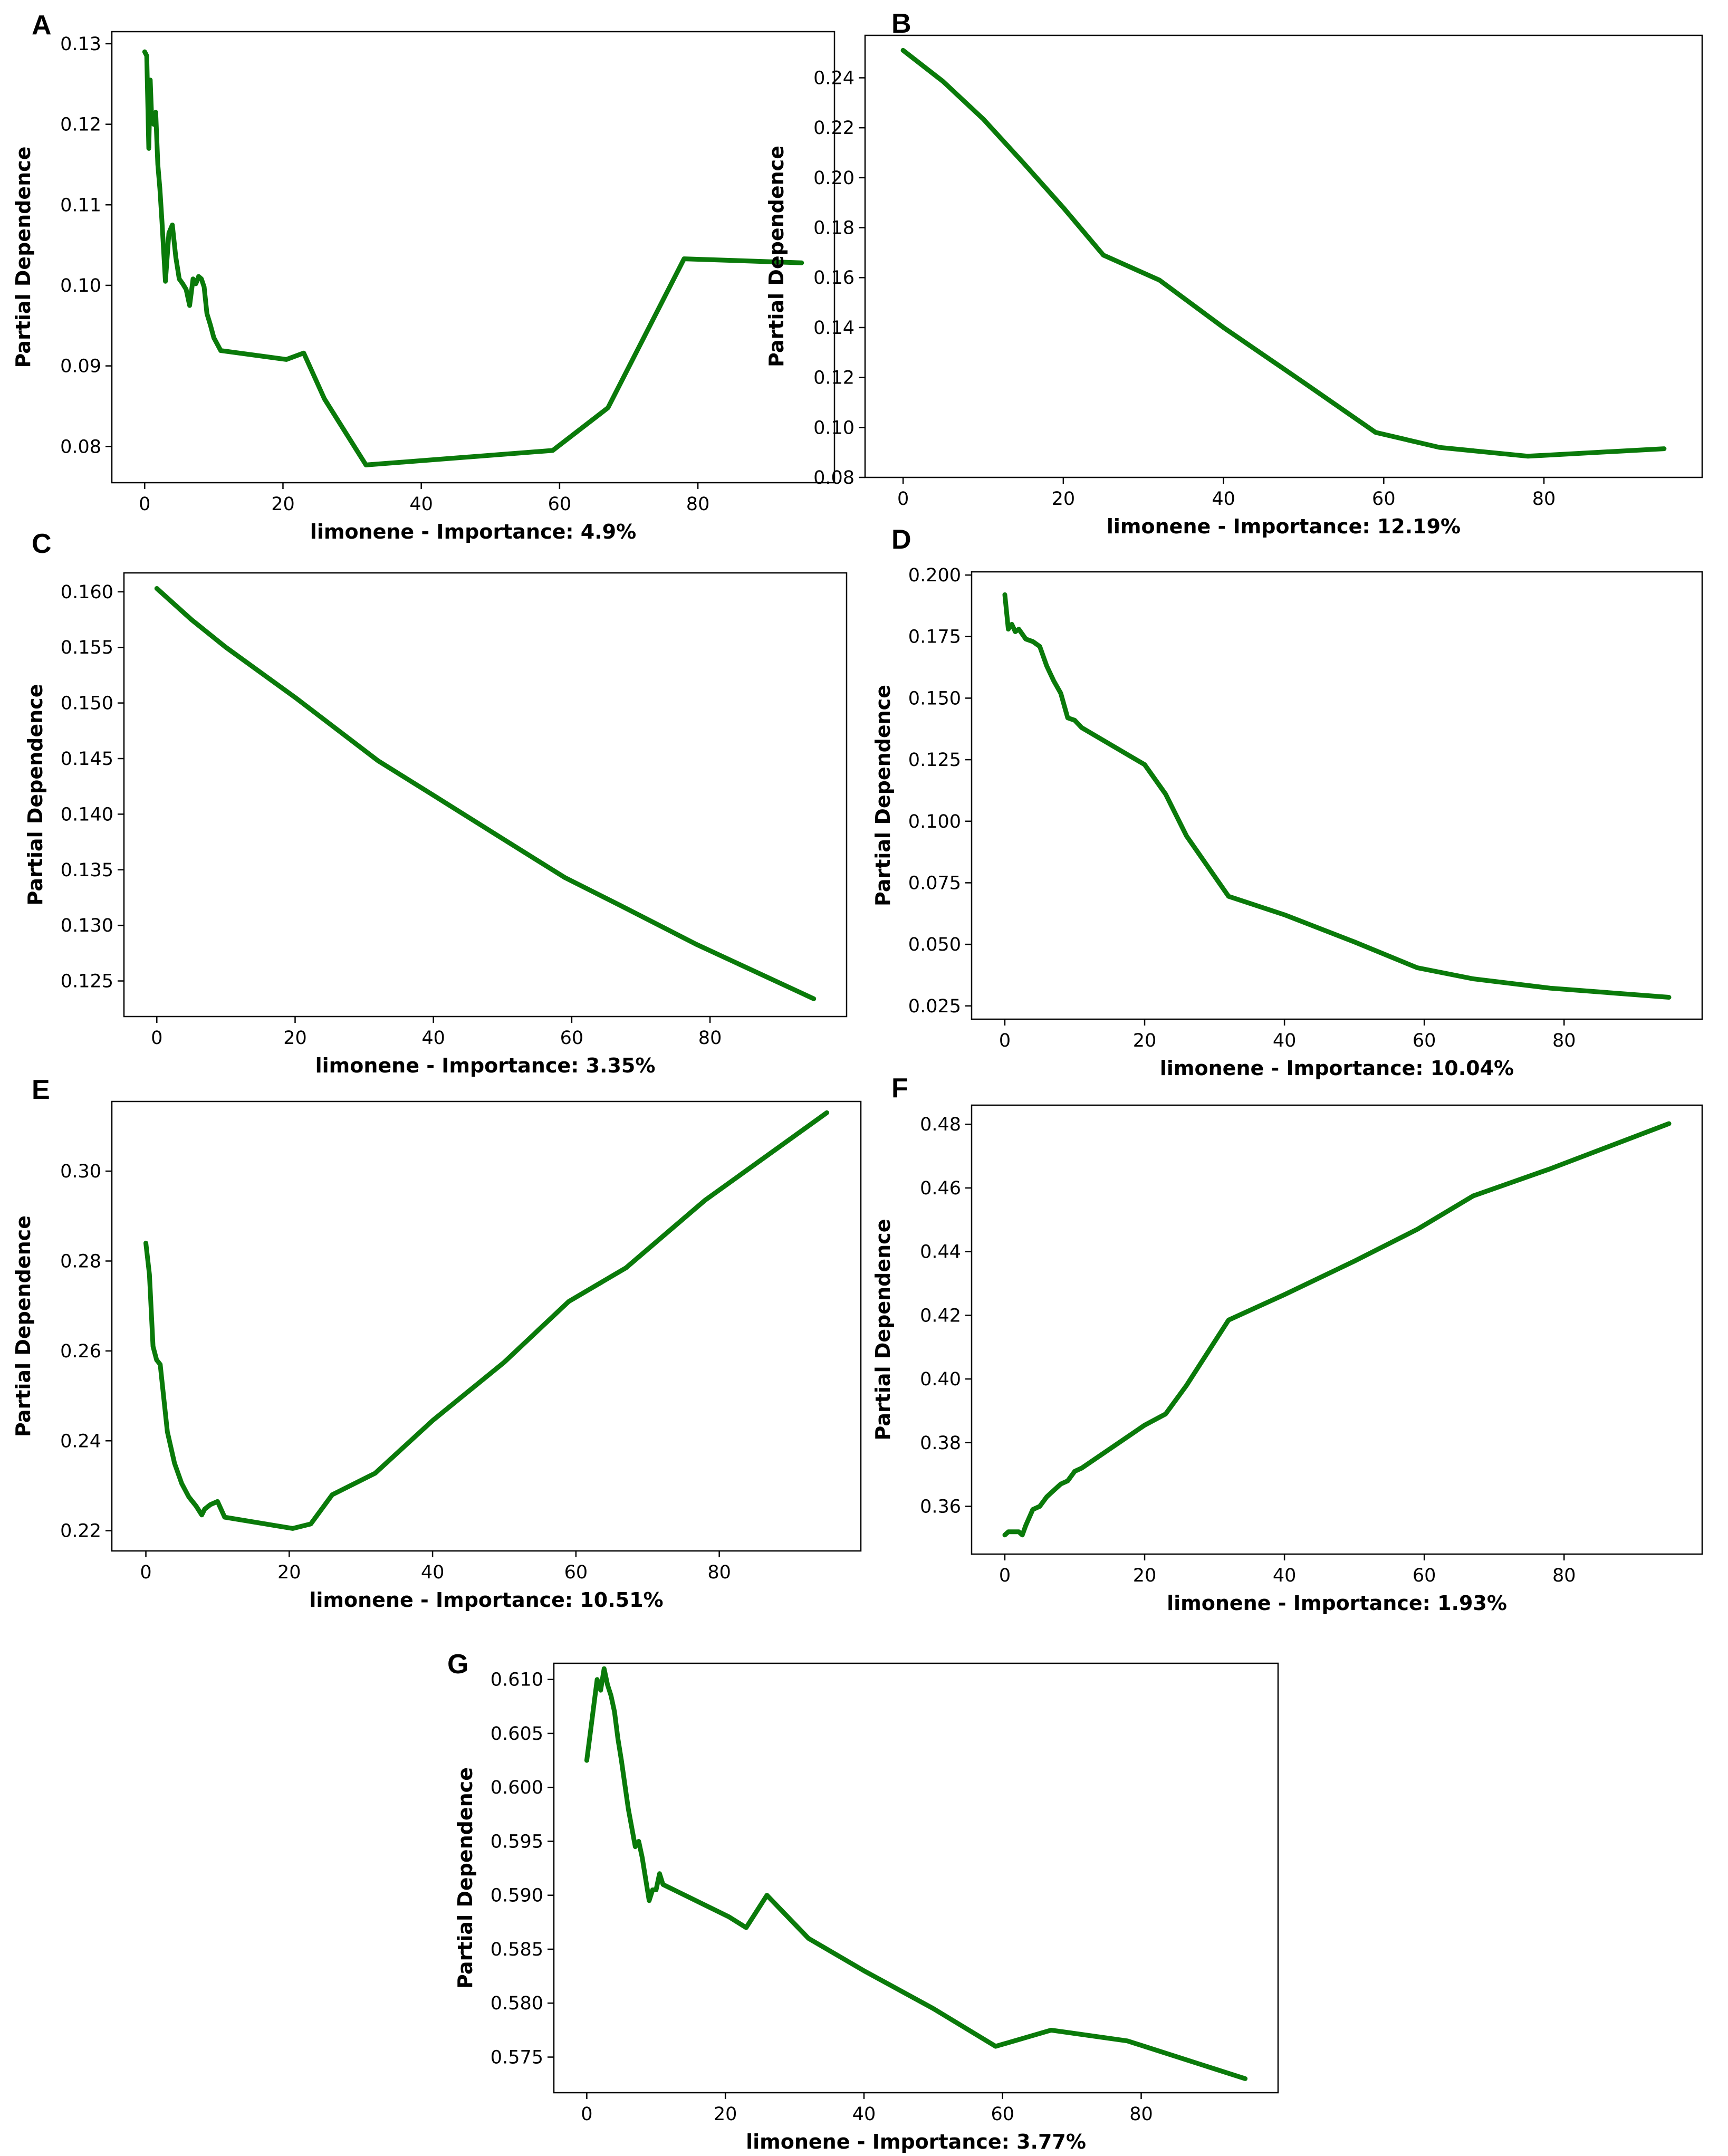 The width and height of the screenshot is (1728, 2156). I want to click on y-tick-label: 0.42, so click(940, 1315).